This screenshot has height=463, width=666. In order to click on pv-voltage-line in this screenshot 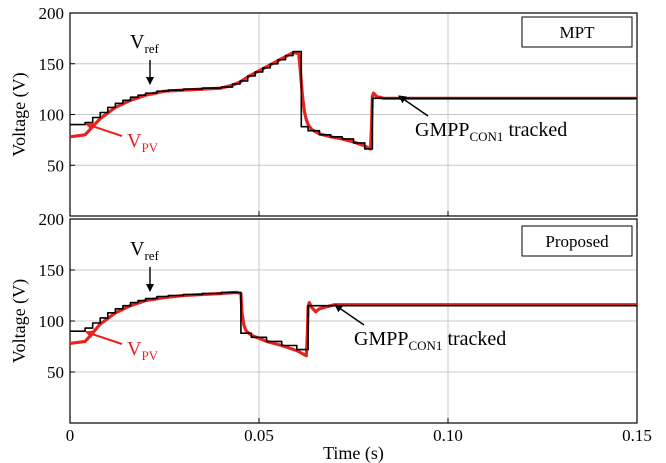, I will do `click(353, 324)`.